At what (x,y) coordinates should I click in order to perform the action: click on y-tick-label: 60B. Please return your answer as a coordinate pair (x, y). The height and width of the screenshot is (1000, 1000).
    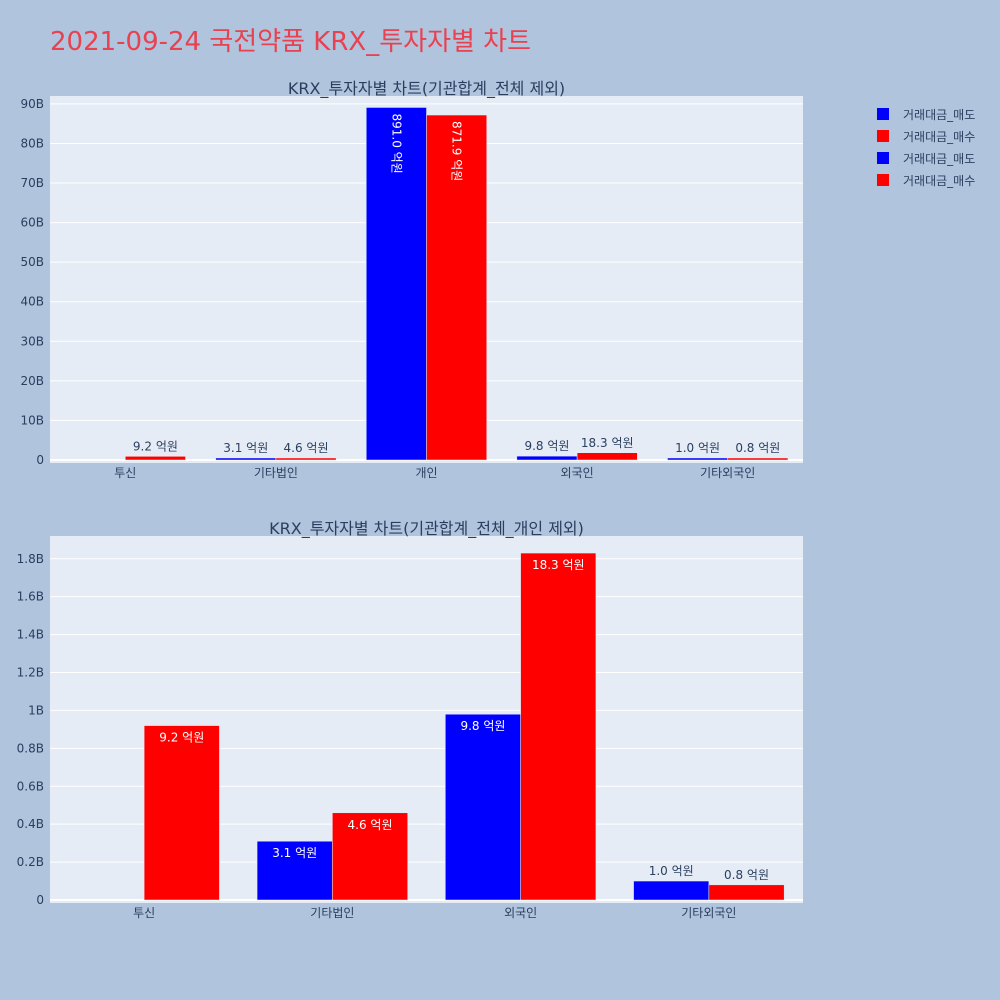
    Looking at the image, I should click on (32, 223).